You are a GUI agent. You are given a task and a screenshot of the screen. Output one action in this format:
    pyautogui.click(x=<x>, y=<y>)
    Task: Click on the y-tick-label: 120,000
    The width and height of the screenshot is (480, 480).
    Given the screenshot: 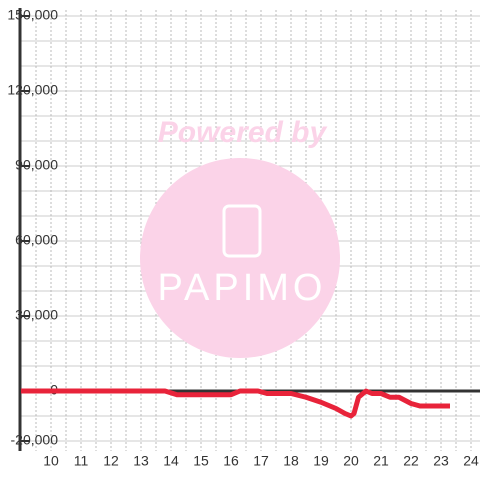 What is the action you would take?
    pyautogui.click(x=32, y=90)
    